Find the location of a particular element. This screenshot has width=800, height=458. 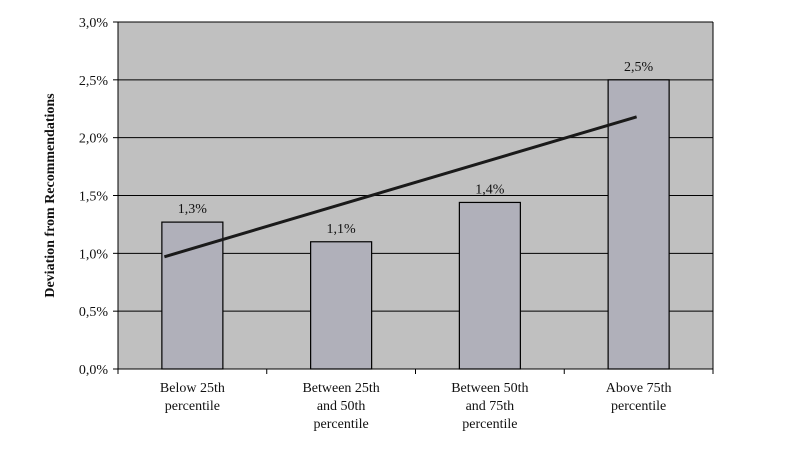

x-category-label-2-line-2: percentile is located at coordinates (489, 424).